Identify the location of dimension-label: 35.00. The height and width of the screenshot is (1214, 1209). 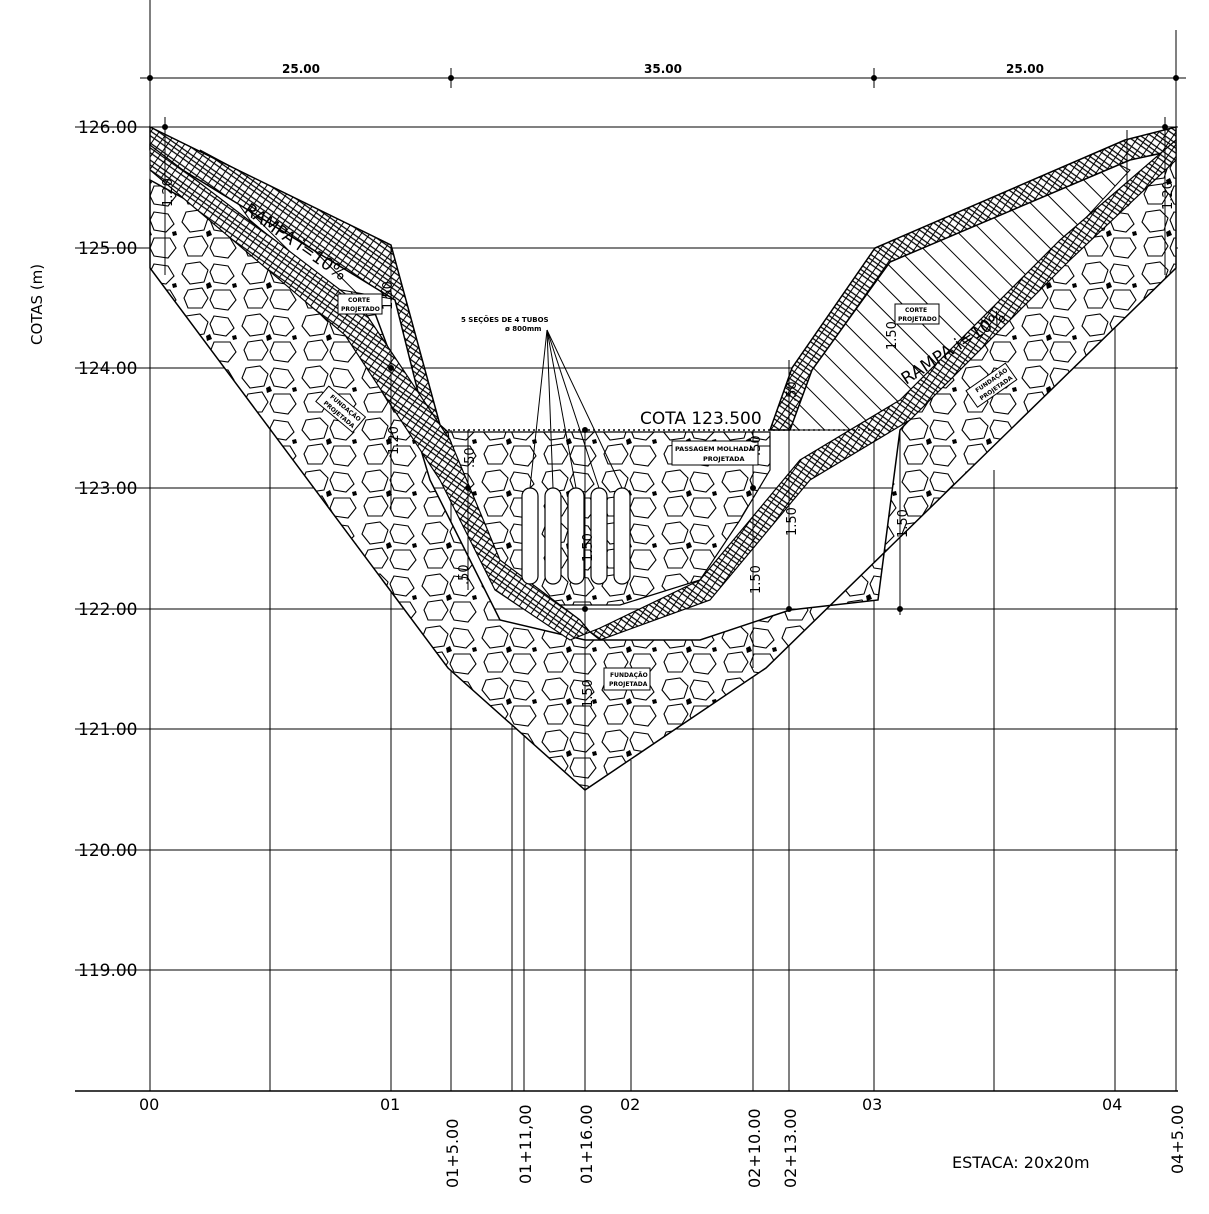
(663, 69).